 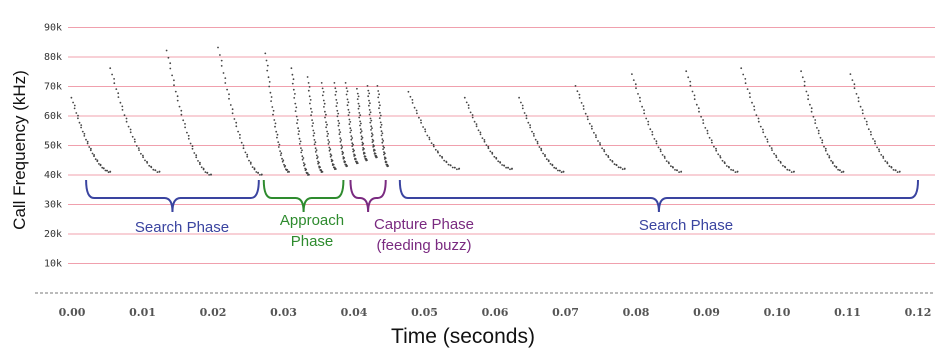 What do you see at coordinates (424, 224) in the screenshot?
I see `capture-phase-label-line1: Capture Phase` at bounding box center [424, 224].